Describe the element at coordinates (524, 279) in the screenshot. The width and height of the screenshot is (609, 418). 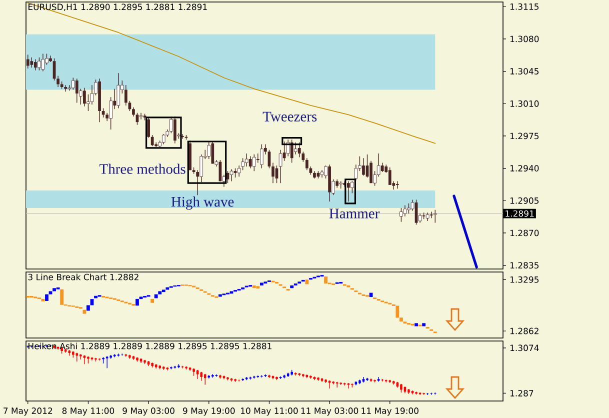
I see `y-tick-label: 1.3295` at that location.